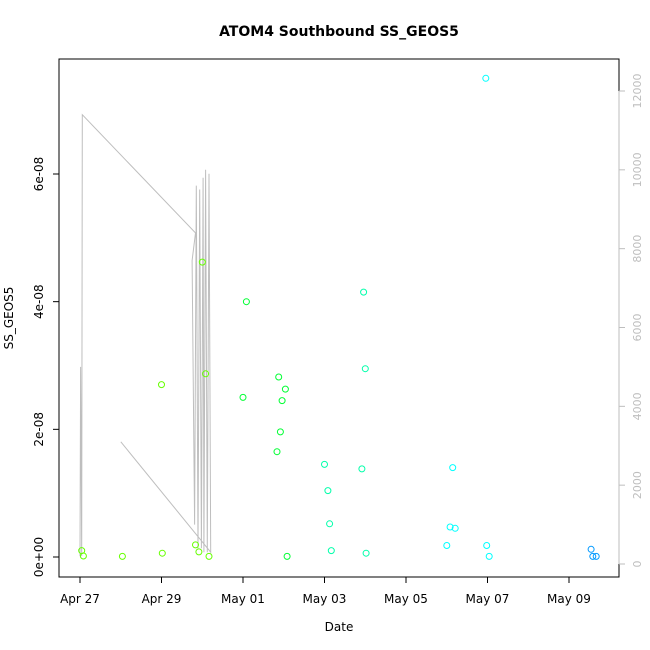  I want to click on y-tick-label: 4e-08, so click(39, 301).